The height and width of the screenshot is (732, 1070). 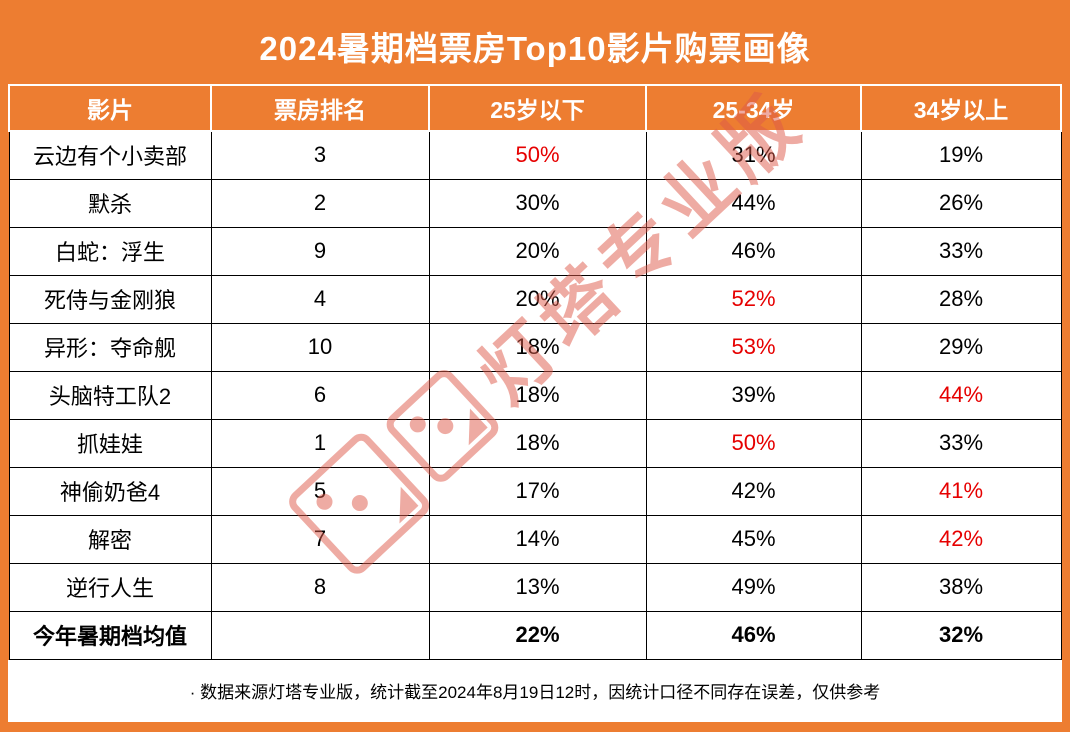 I want to click on table-row: 云边有个小卖部 3 50% 31% 19%, so click(x=535, y=155).